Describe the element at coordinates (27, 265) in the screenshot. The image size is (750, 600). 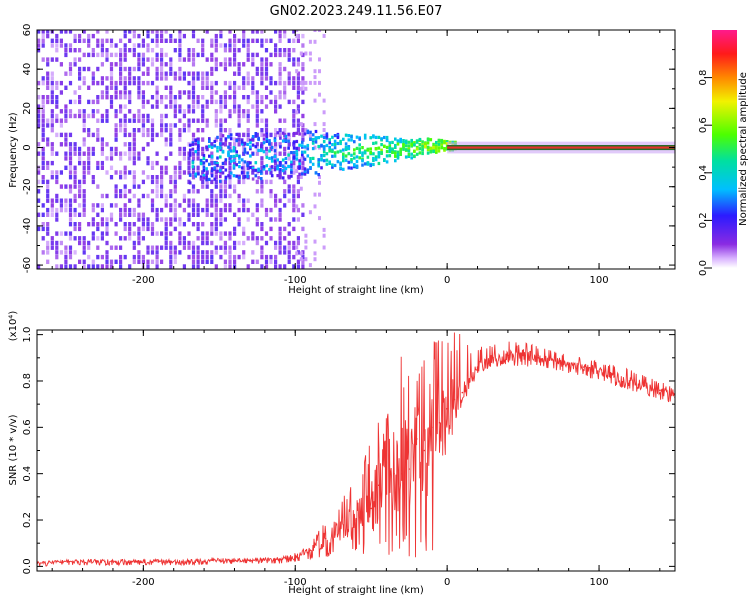
I see `y-tick-label: -60` at that location.